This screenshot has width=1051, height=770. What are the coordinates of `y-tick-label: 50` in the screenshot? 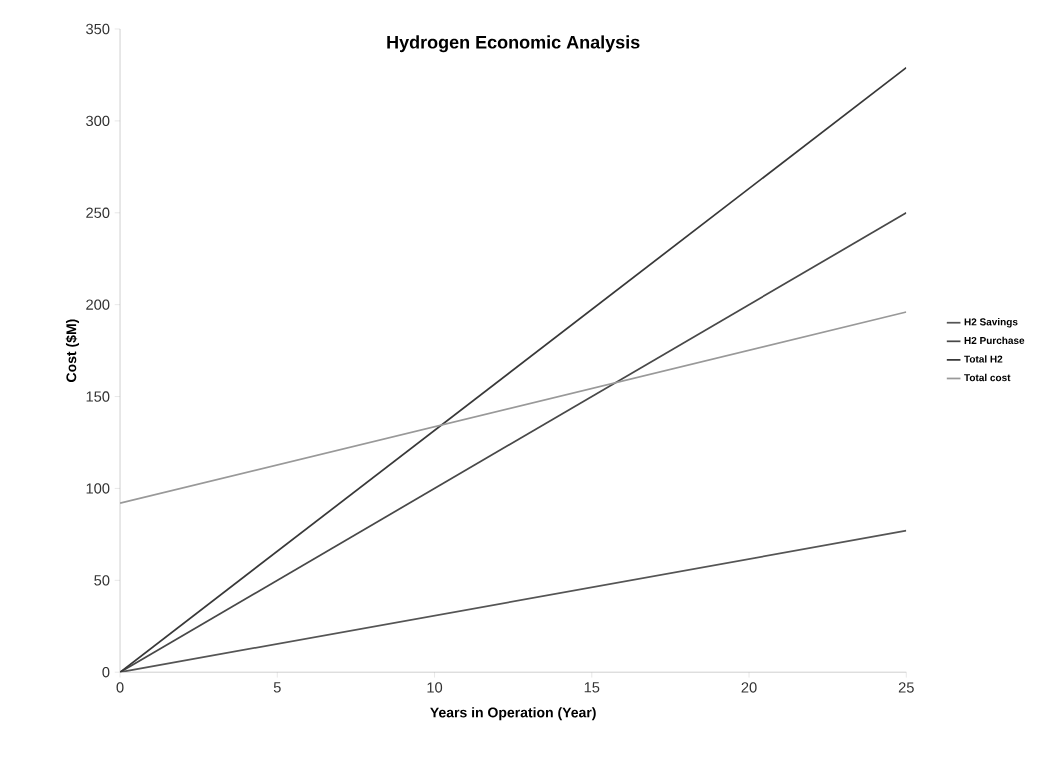 It's located at (102, 580).